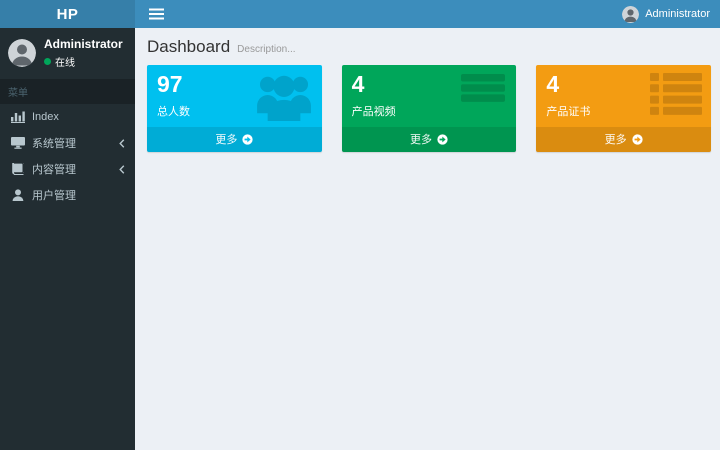  Describe the element at coordinates (427, 14) in the screenshot. I see `navbar: Administrator` at that location.